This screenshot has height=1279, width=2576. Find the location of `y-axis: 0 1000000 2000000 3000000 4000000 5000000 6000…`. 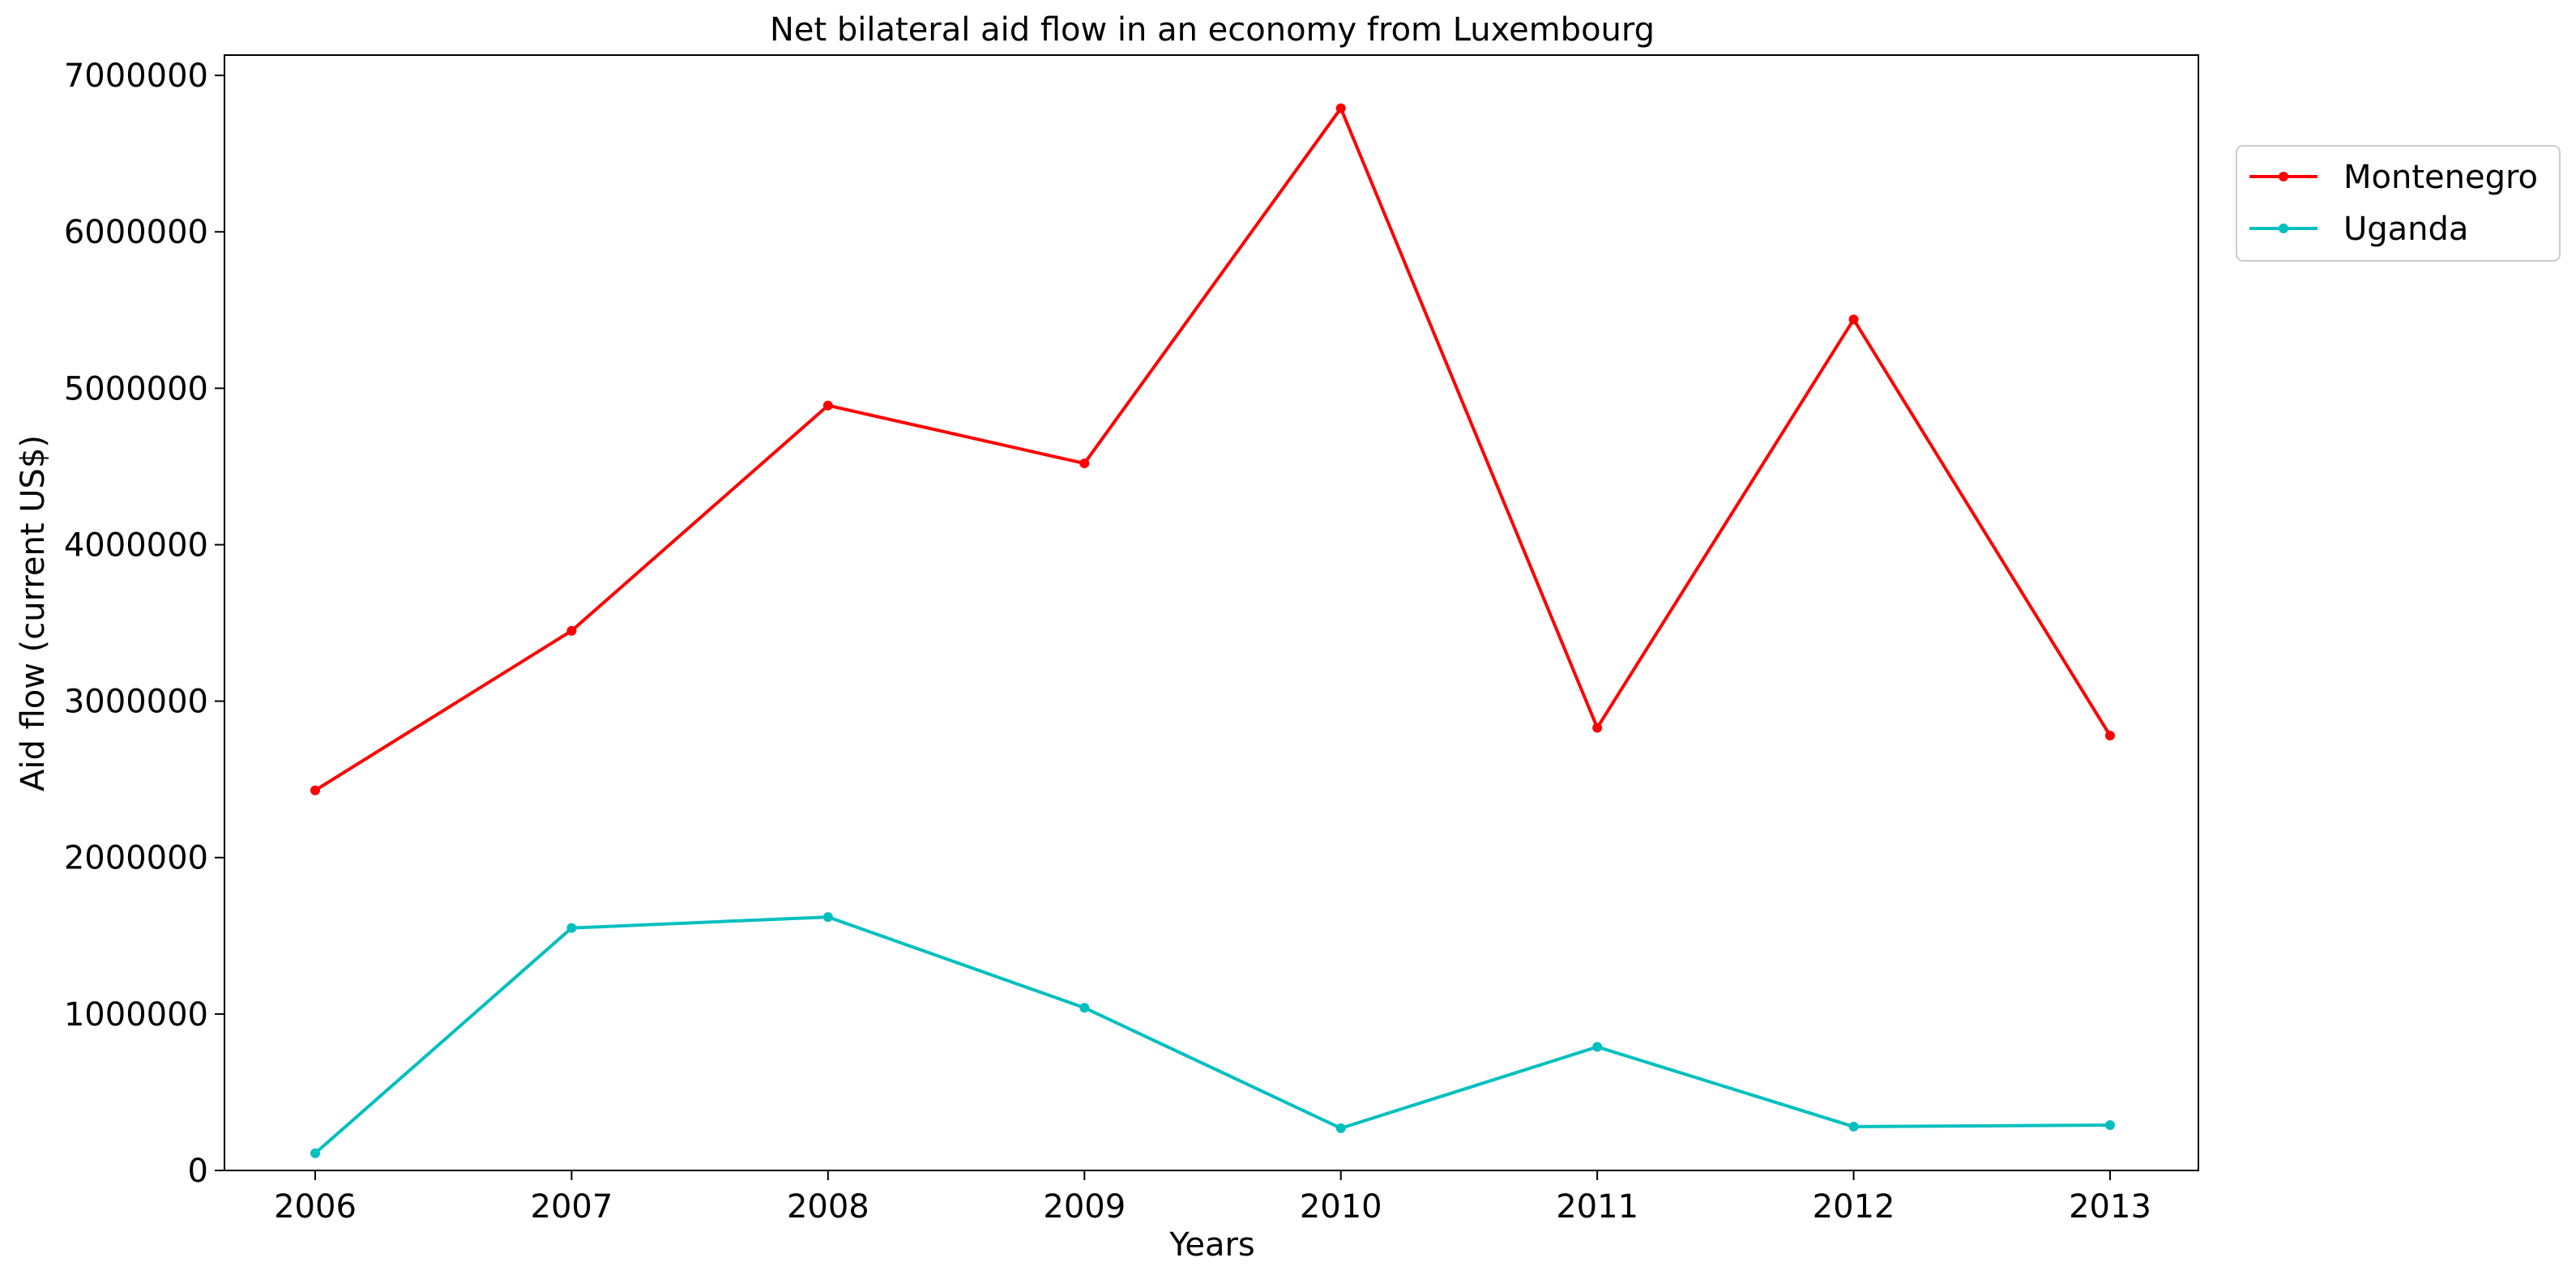

y-axis: 0 1000000 2000000 3000000 4000000 5000000 6000… is located at coordinates (144, 624).